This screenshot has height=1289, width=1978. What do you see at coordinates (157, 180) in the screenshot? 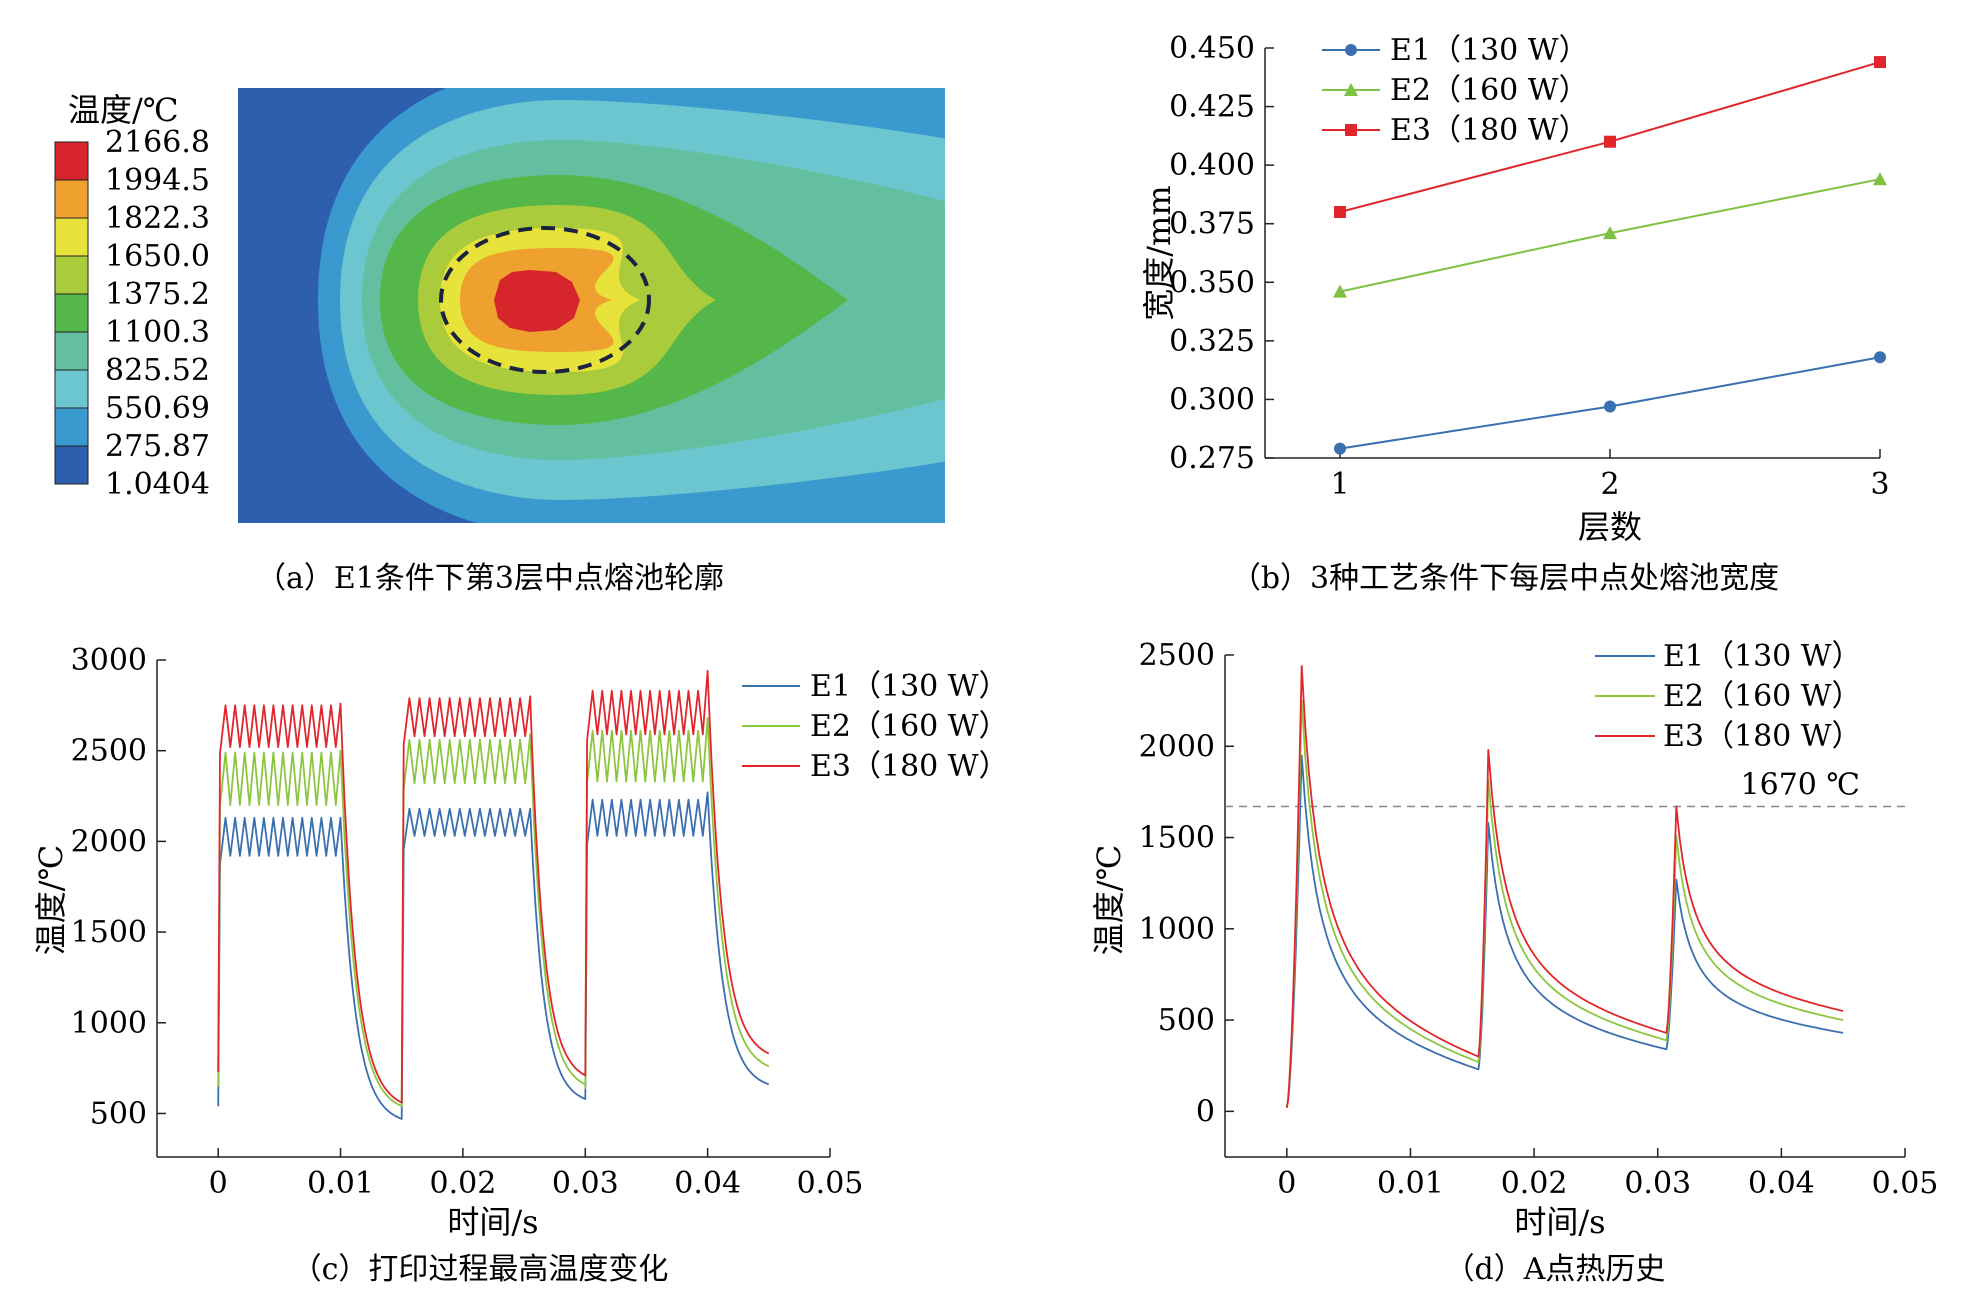
I see `colorbar-tick: 1994.5` at bounding box center [157, 180].